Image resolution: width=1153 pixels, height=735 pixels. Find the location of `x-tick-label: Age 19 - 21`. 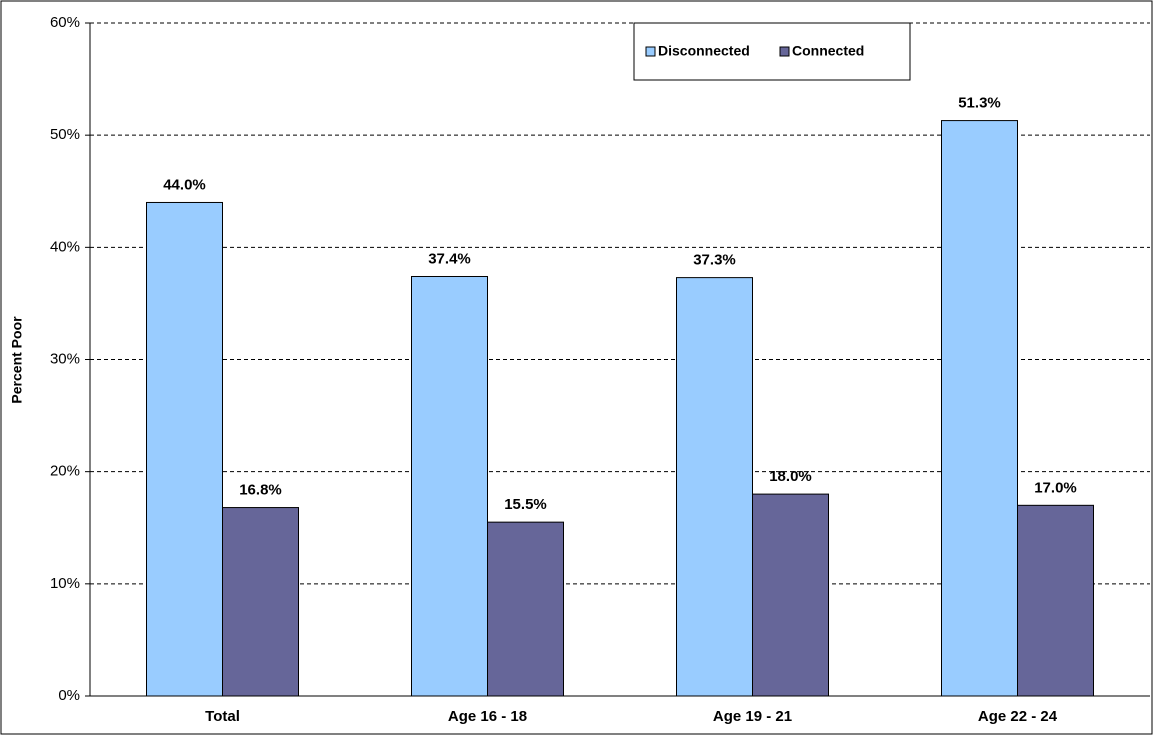

x-tick-label: Age 19 - 21 is located at coordinates (752, 716).